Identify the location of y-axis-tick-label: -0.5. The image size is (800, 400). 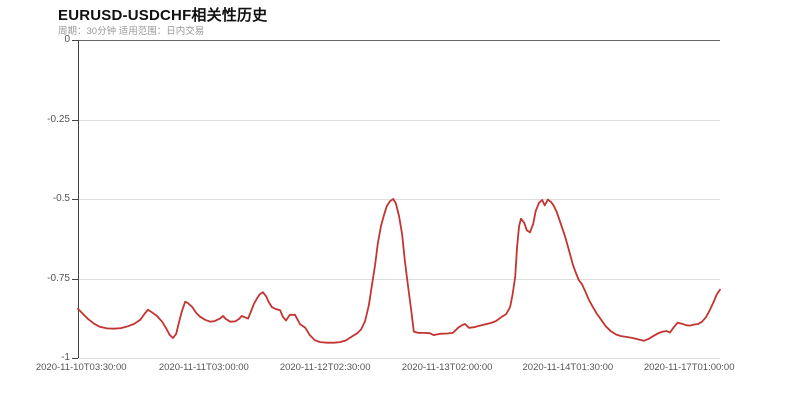
(61, 198).